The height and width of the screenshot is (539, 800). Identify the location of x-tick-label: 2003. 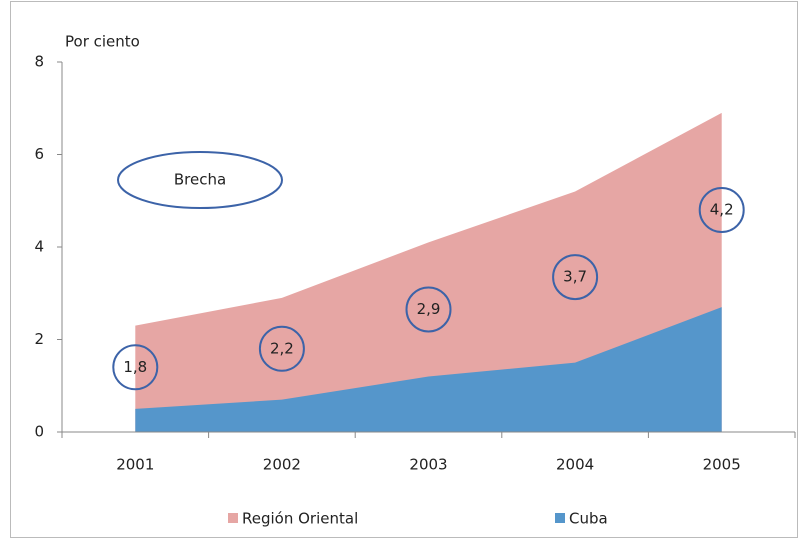
(428, 465).